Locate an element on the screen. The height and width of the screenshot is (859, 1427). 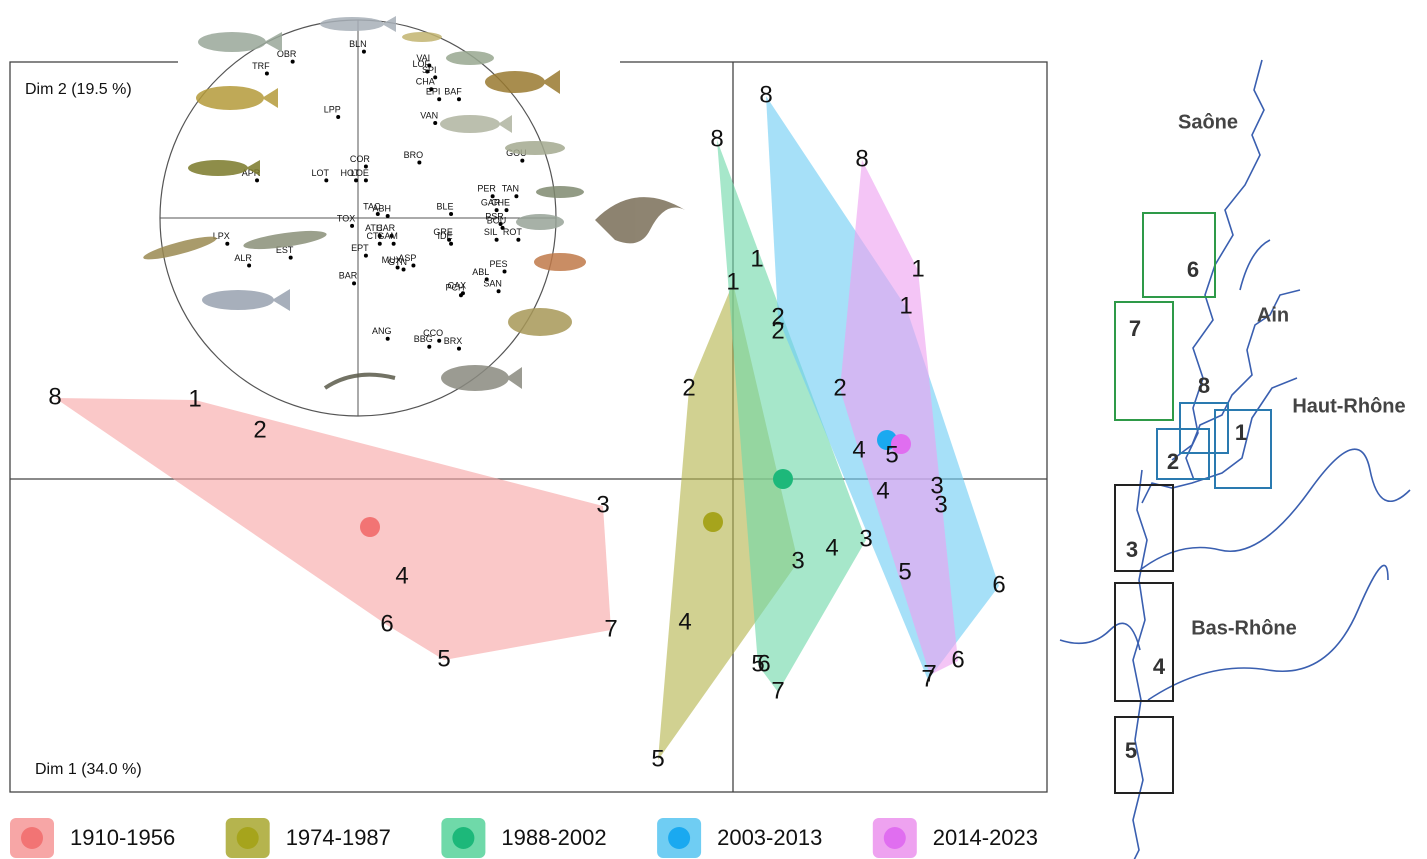
variable-label: VAI is located at coordinates (423, 58).